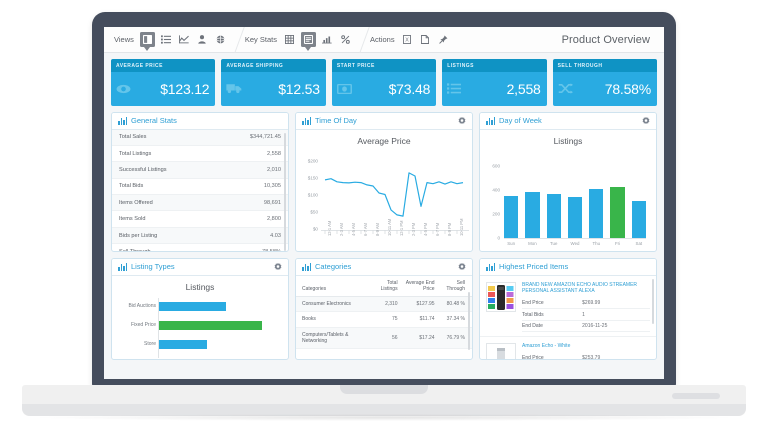 Image resolution: width=768 pixels, height=435 pixels. Describe the element at coordinates (147, 41) in the screenshot. I see `report-icon` at that location.